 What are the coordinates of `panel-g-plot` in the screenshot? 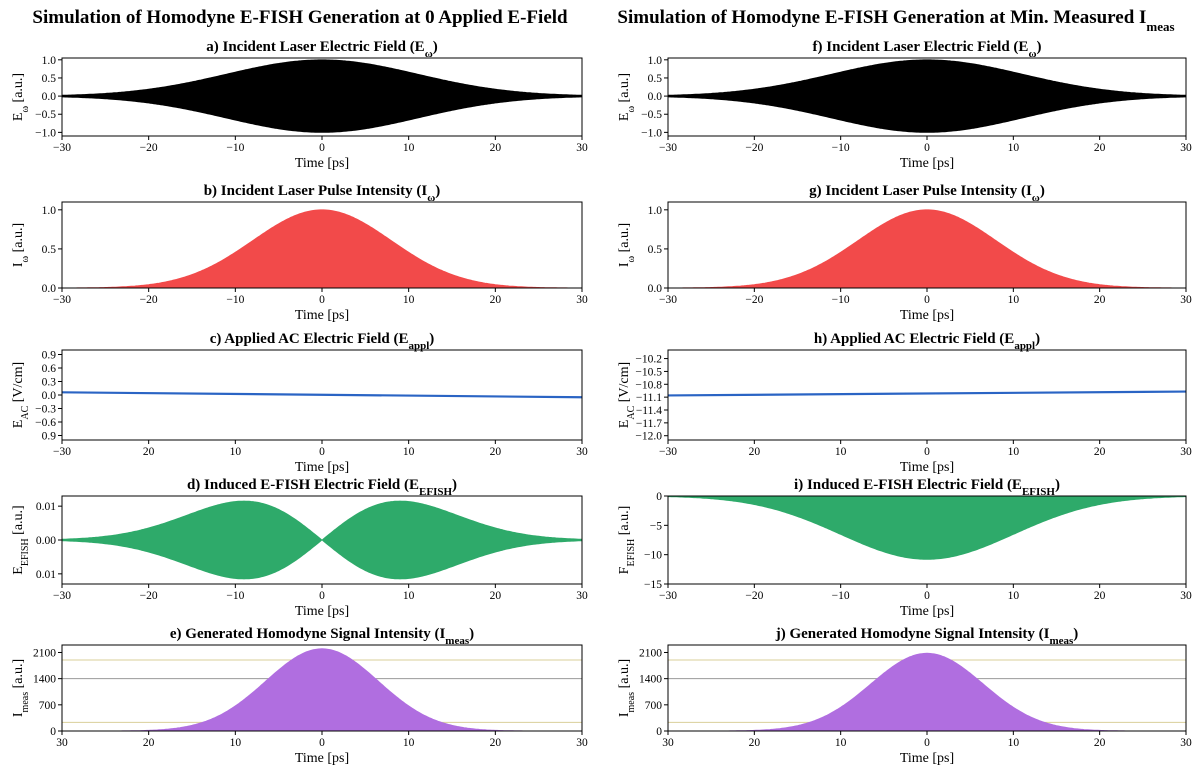 It's located at (927, 248).